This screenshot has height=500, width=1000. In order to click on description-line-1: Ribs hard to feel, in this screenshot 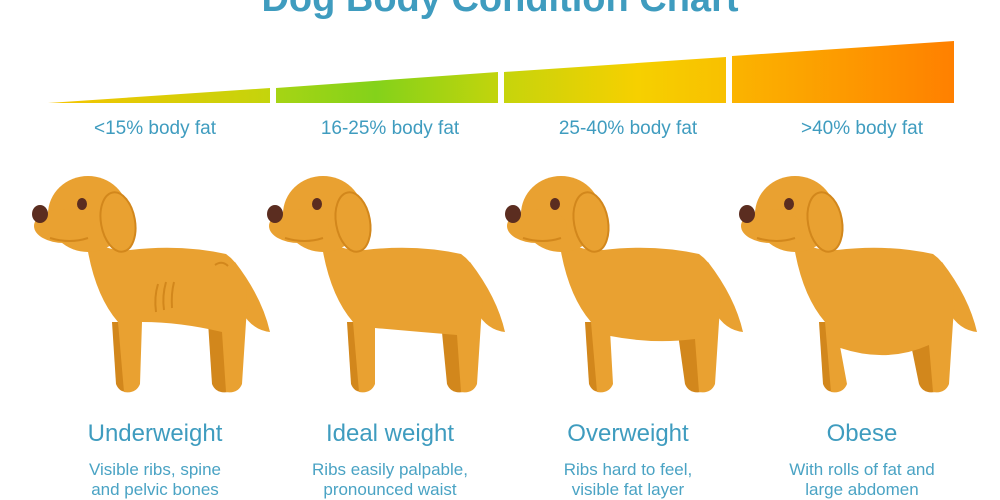, I will do `click(628, 469)`.